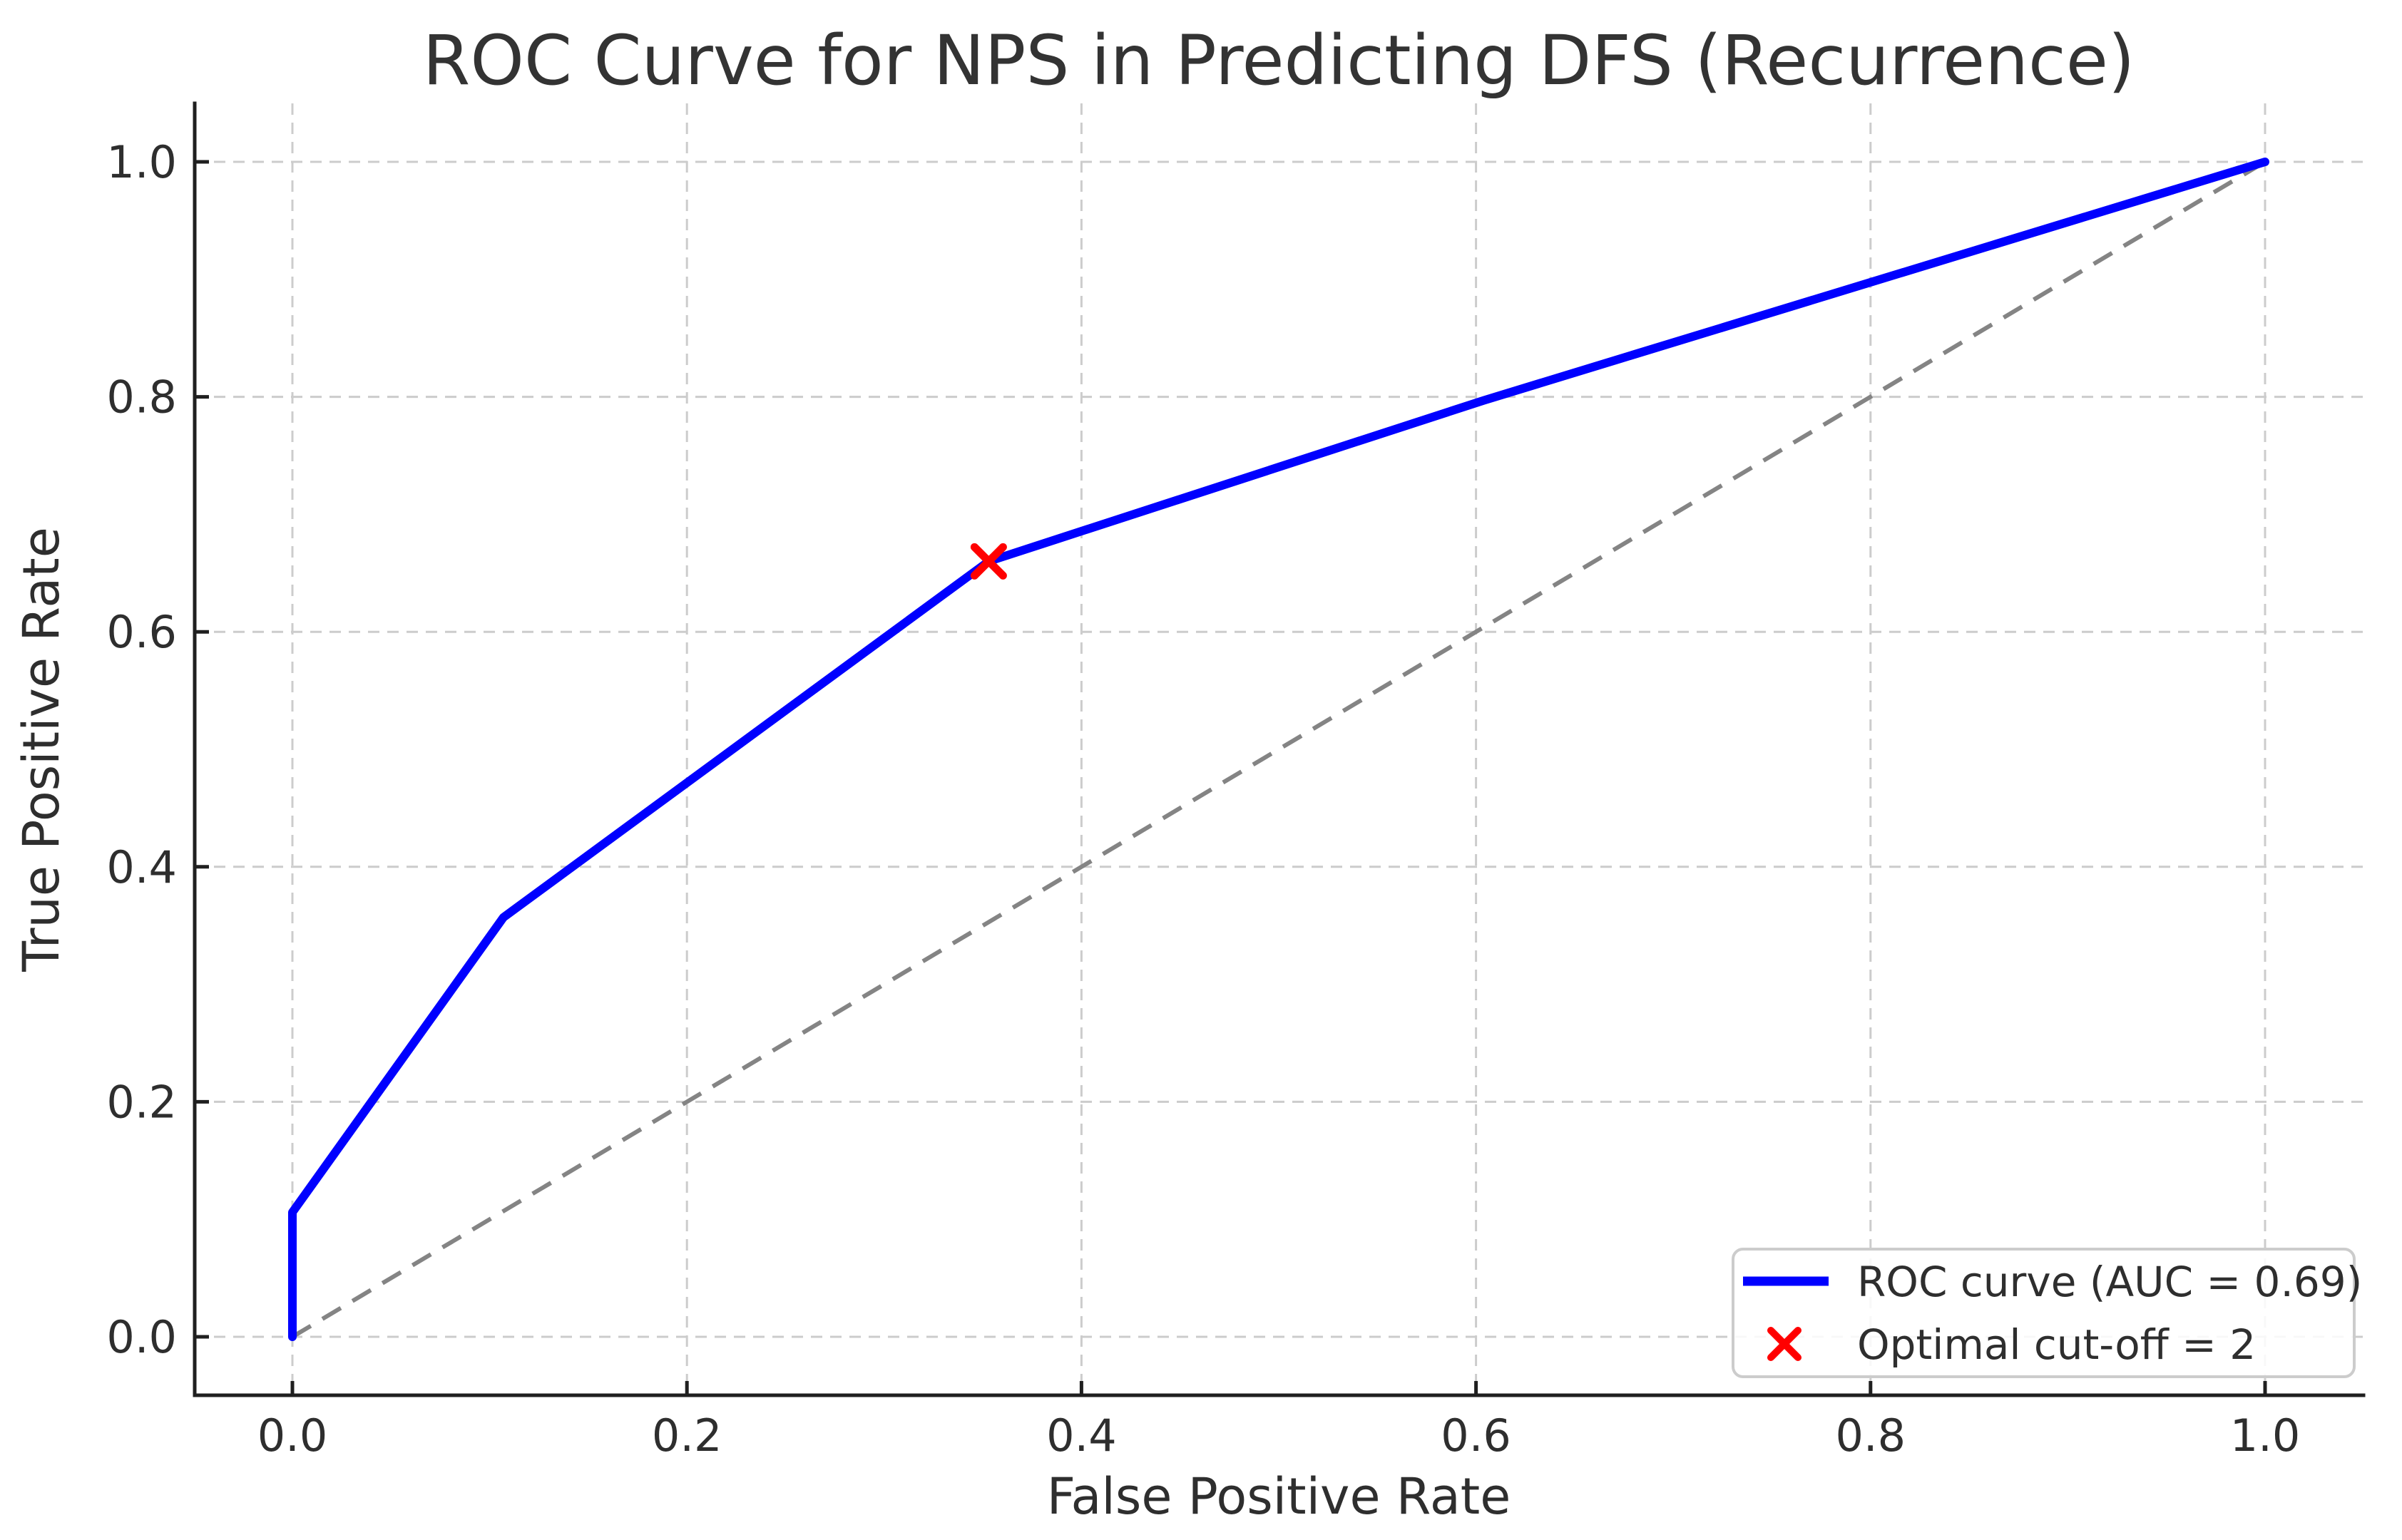 Image resolution: width=2402 pixels, height=1540 pixels. Describe the element at coordinates (141, 867) in the screenshot. I see `y-tick-label: 0.4` at that location.